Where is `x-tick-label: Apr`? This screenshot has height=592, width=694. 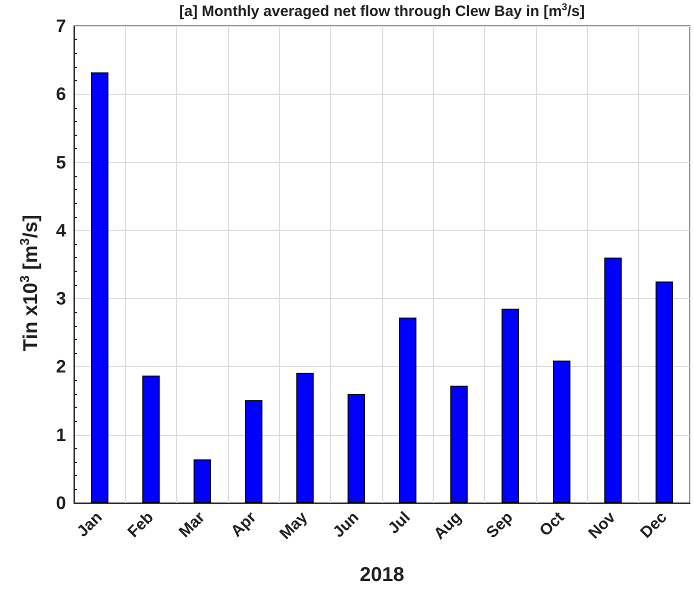 x-tick-label: Apr is located at coordinates (244, 524).